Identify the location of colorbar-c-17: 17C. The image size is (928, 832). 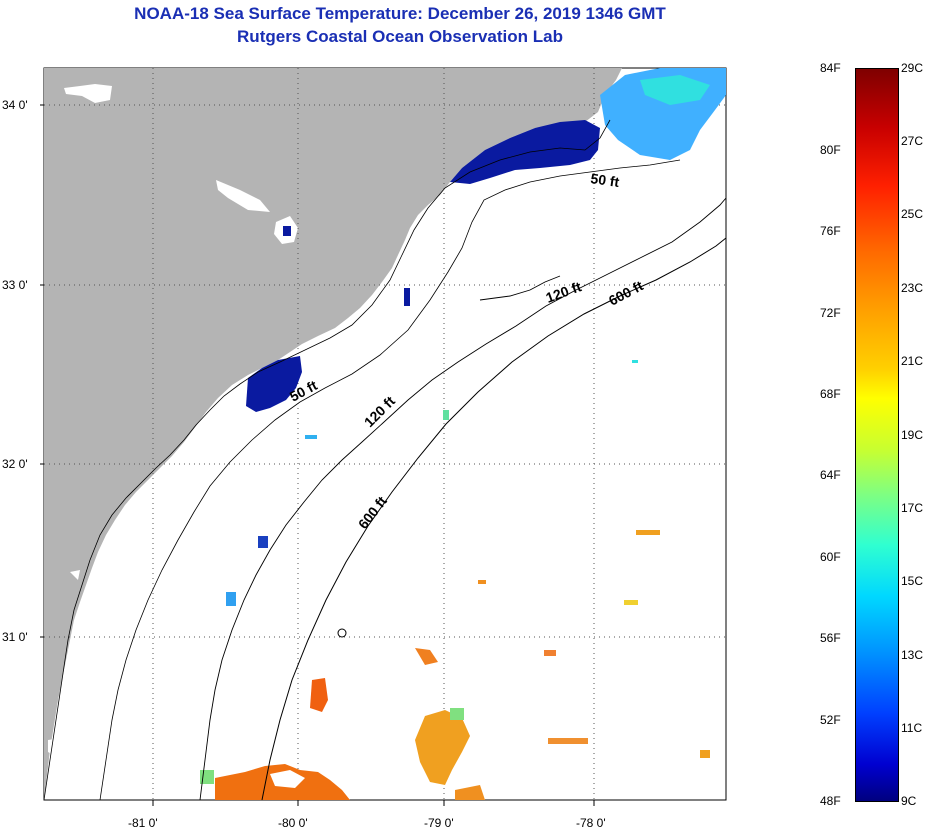
(912, 508).